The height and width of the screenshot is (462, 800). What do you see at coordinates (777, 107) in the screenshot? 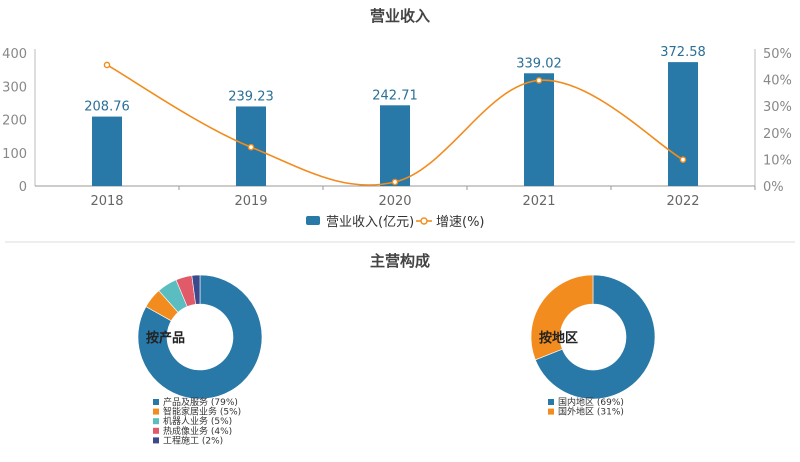
I see `y-right-tick-label: 30%` at bounding box center [777, 107].